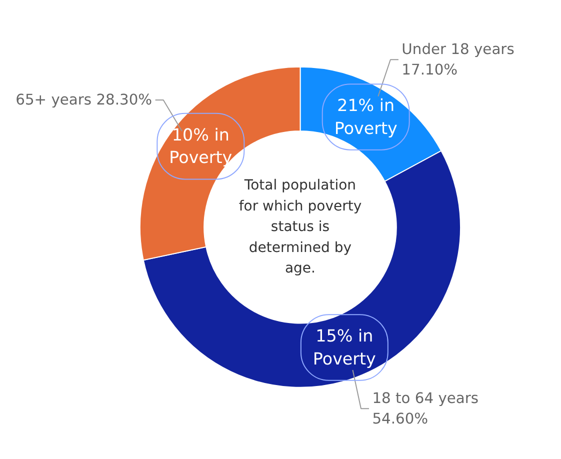  Describe the element at coordinates (366, 117) in the screenshot. I see `text: 21% in Poverty` at that location.